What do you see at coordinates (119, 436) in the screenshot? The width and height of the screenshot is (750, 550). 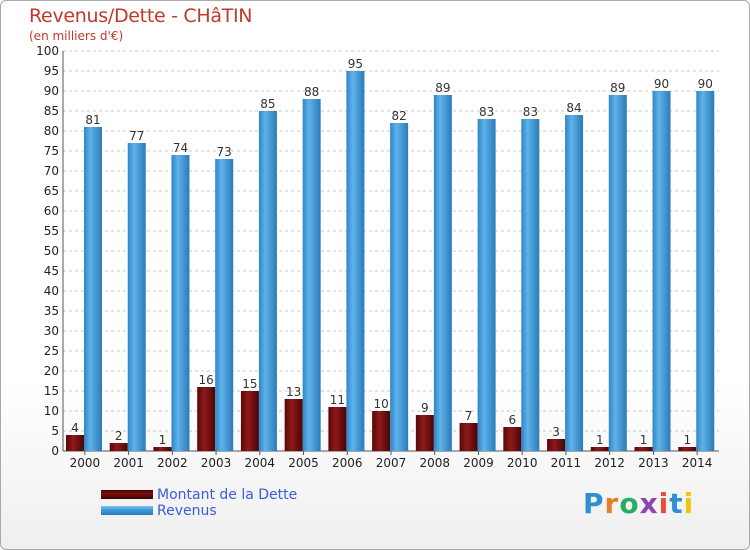 I see `data-label-debt: 2` at bounding box center [119, 436].